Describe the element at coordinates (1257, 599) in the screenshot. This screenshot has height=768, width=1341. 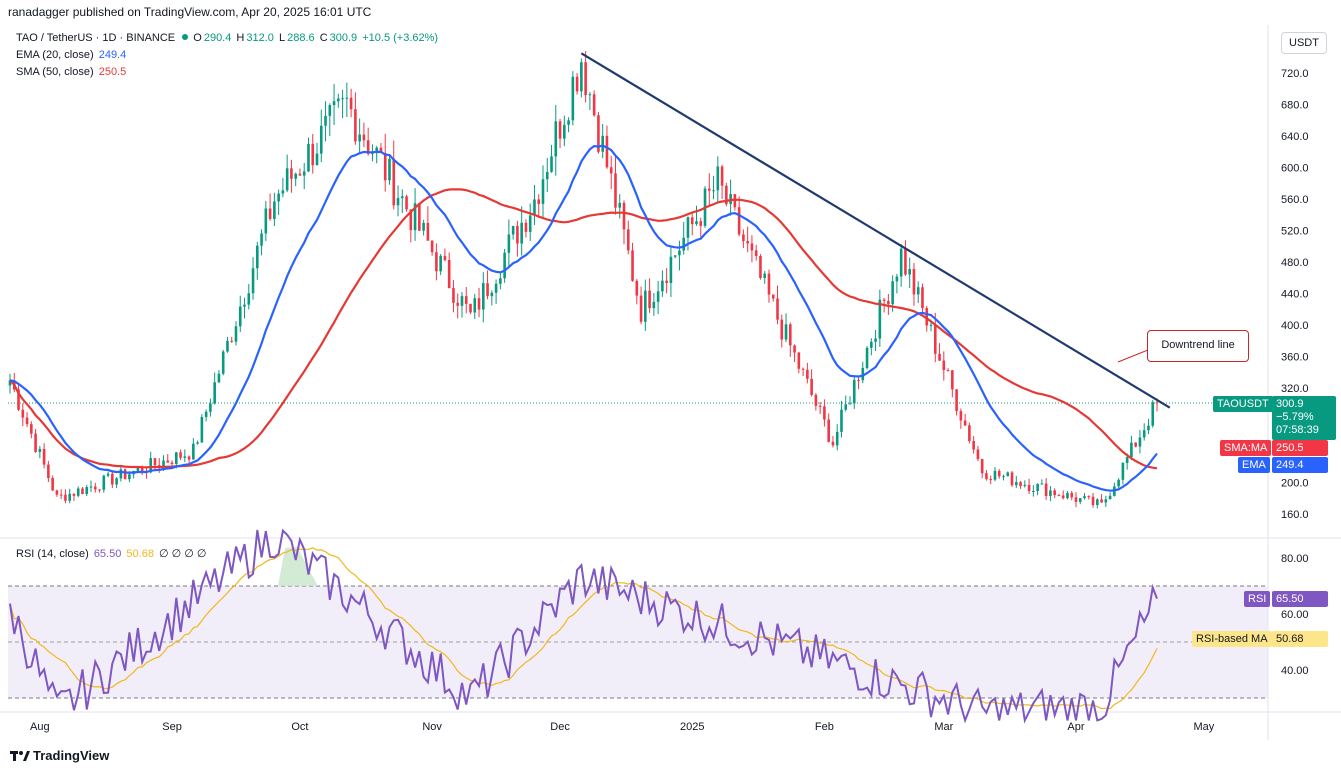
I see `rsi-tag-label: RSI` at that location.